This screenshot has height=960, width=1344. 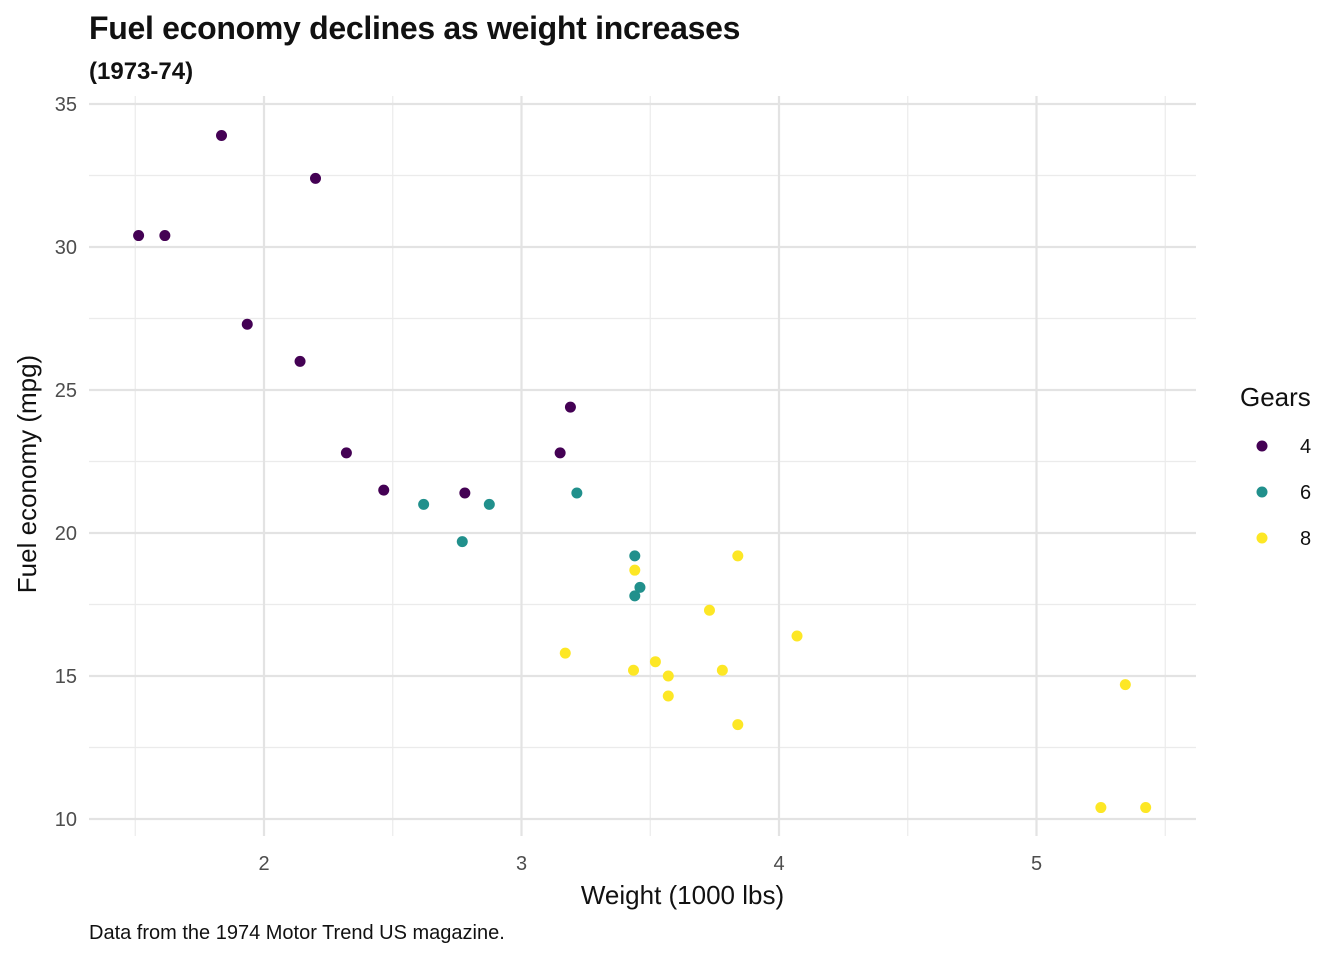 What do you see at coordinates (1275, 466) in the screenshot?
I see `legend: Gears 4 6 8` at bounding box center [1275, 466].